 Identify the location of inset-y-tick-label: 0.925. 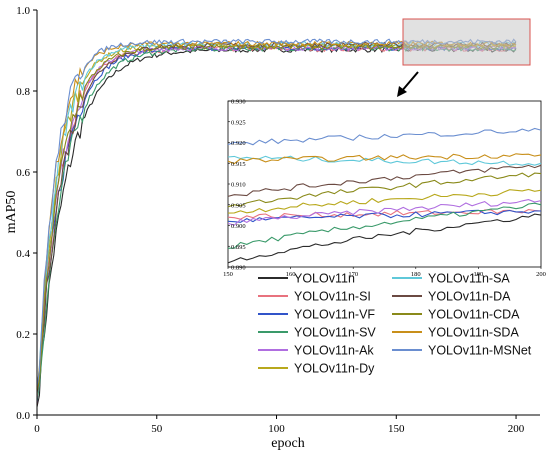
(238, 122).